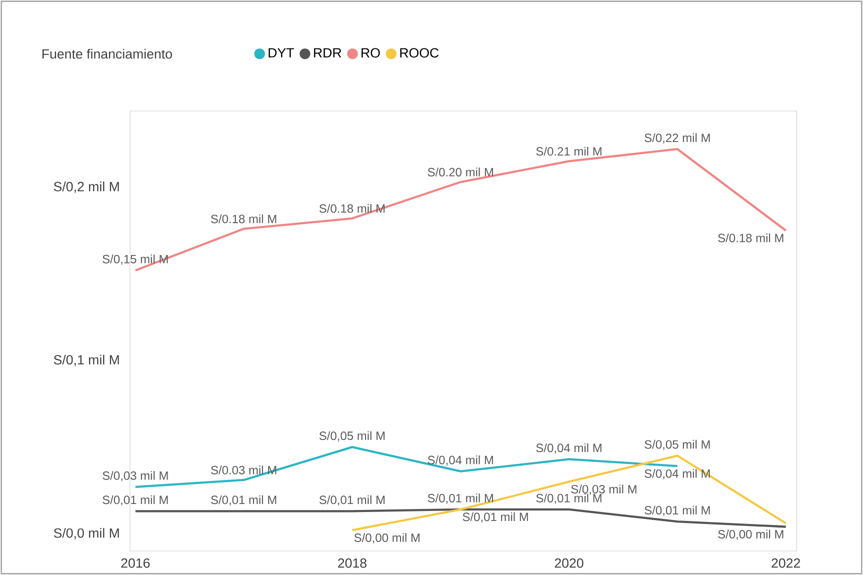  I want to click on legend-label: RO, so click(371, 53).